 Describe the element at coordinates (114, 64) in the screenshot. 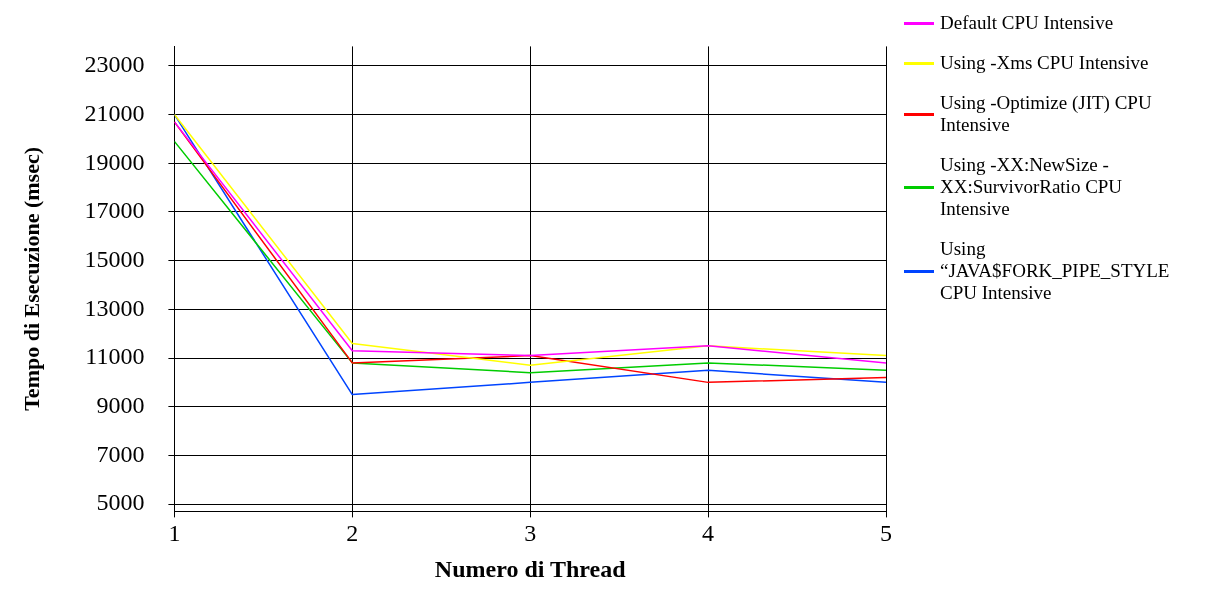

I see `y-tick-label: 23000` at that location.